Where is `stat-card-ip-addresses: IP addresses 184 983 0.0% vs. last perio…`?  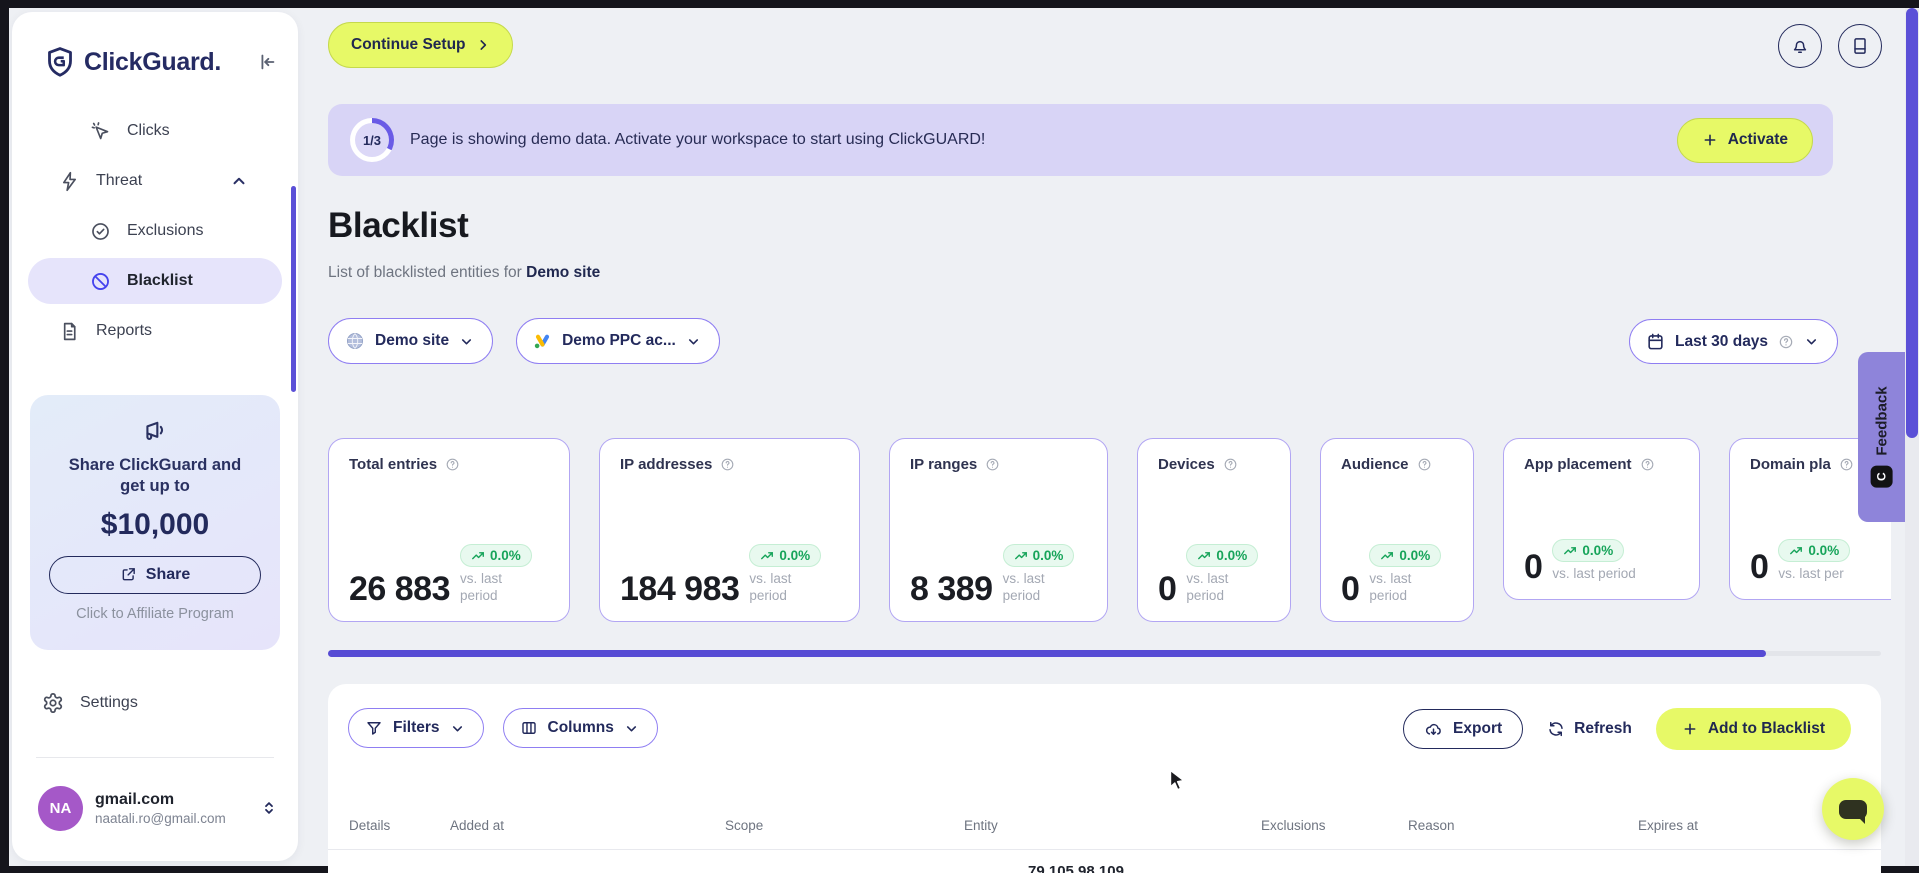
stat-card-ip-addresses: IP addresses 184 983 0.0% vs. last perio… is located at coordinates (729, 530).